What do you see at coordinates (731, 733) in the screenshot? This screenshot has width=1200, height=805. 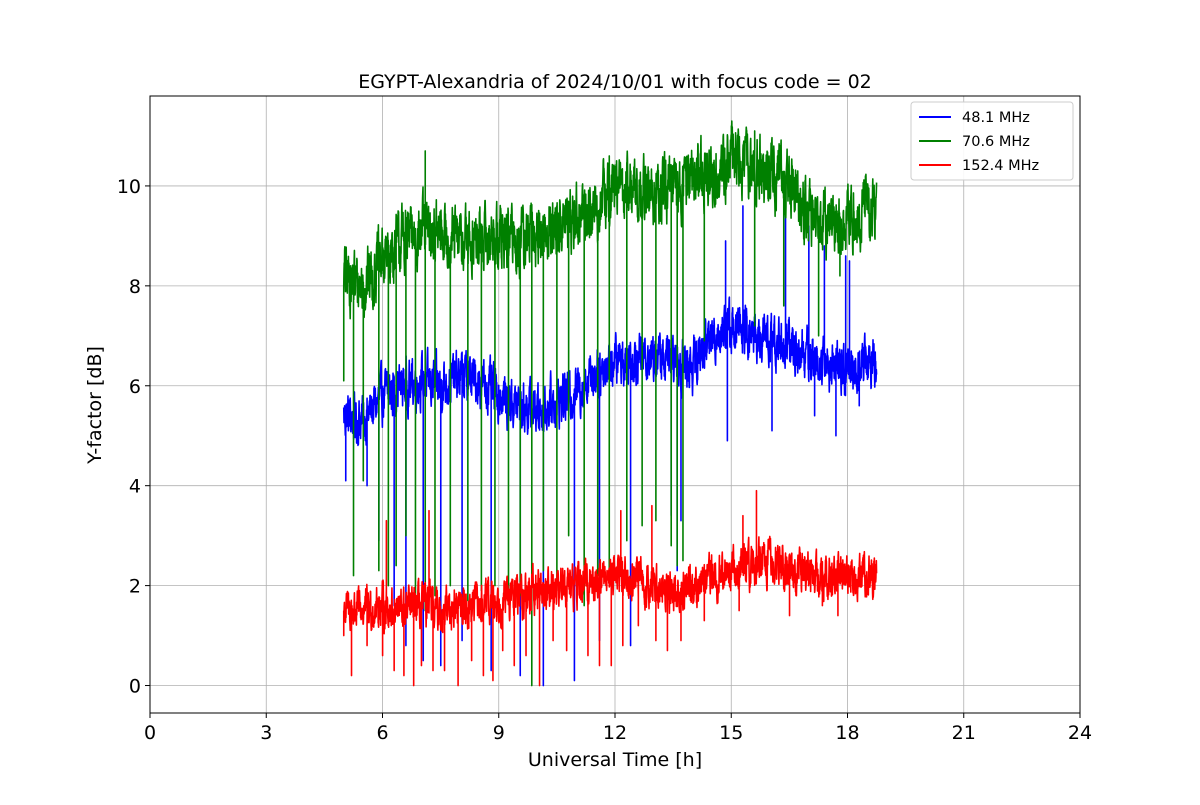 I see `x-tick-label: 15` at bounding box center [731, 733].